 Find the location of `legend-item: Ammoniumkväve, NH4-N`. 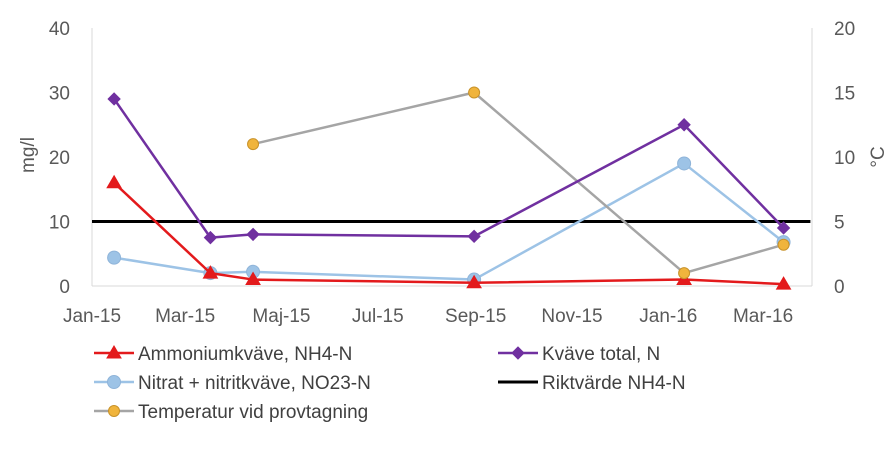

legend-item: Ammoniumkväve, NH4-N is located at coordinates (223, 354).